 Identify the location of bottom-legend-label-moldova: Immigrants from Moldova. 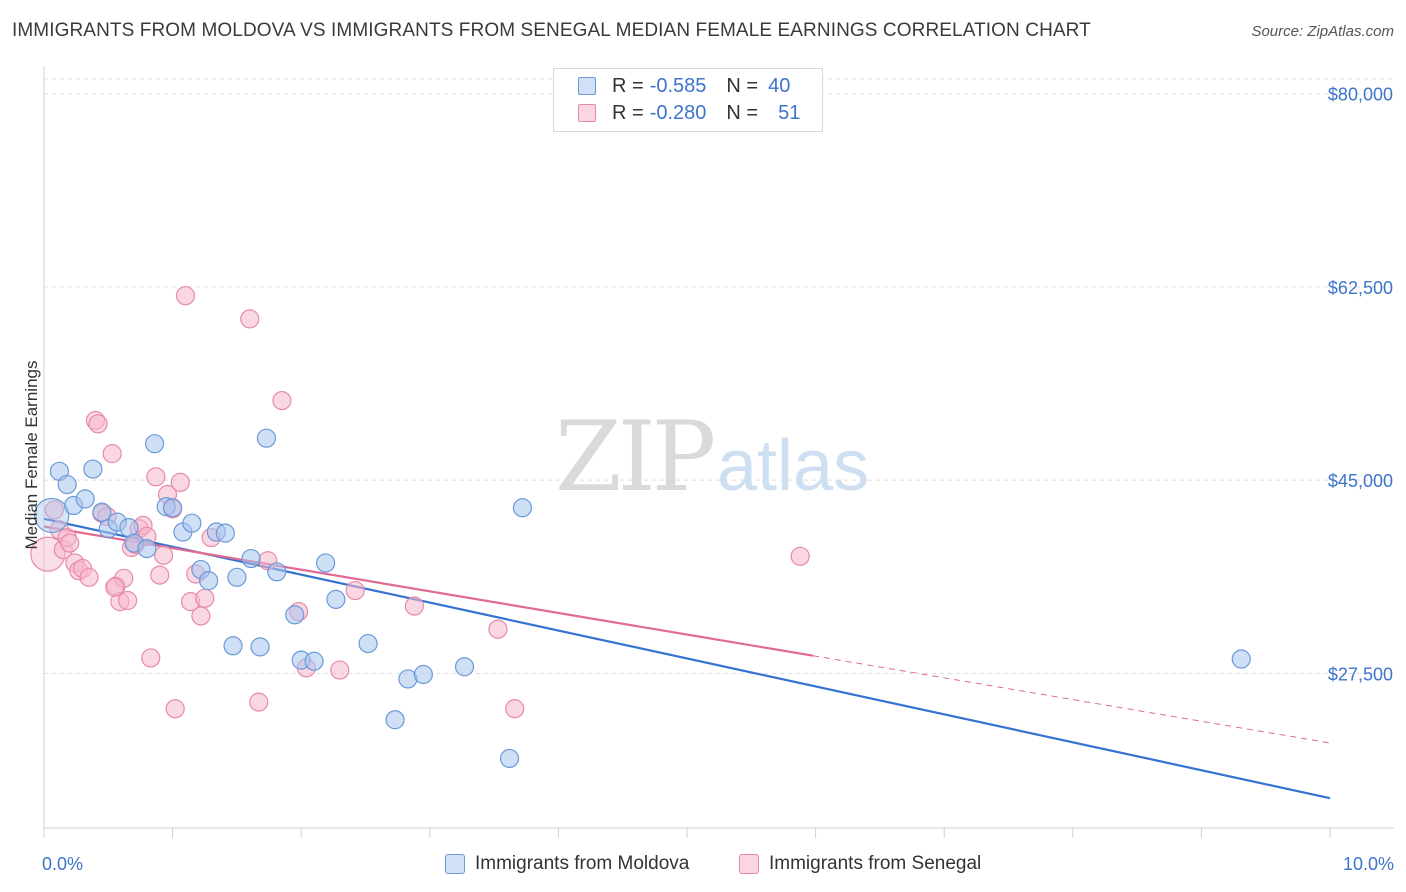
(582, 863).